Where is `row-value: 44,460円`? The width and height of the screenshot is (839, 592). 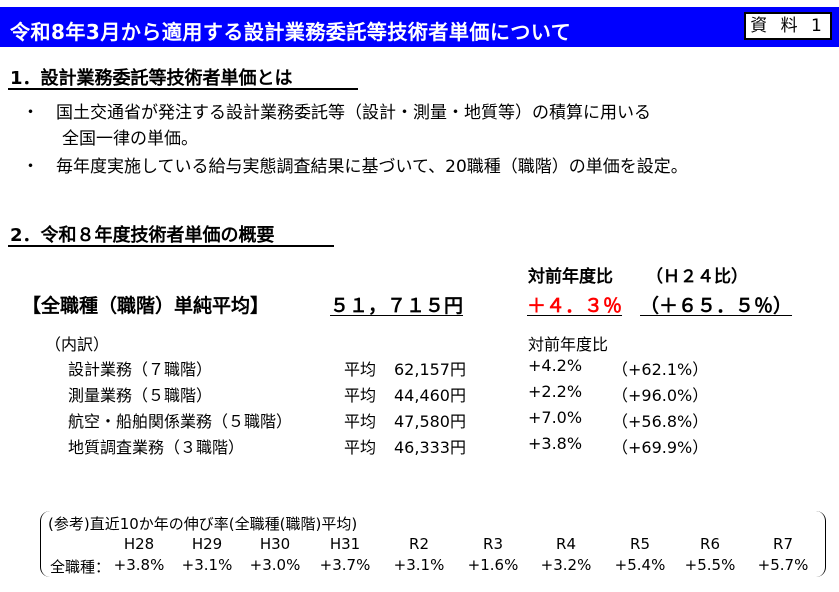
row-value: 44,460円 is located at coordinates (430, 395).